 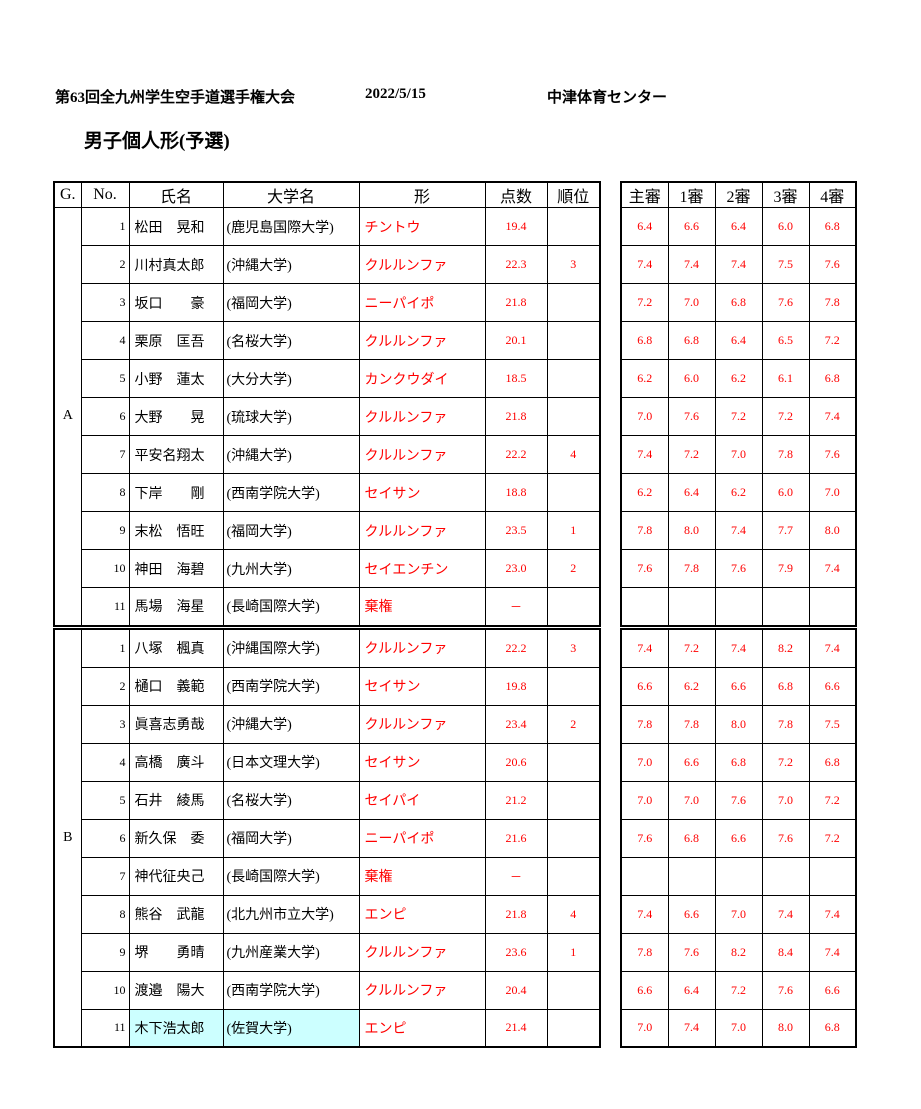 What do you see at coordinates (422, 378) in the screenshot?
I see `kata-cell: カンクウダイ` at bounding box center [422, 378].